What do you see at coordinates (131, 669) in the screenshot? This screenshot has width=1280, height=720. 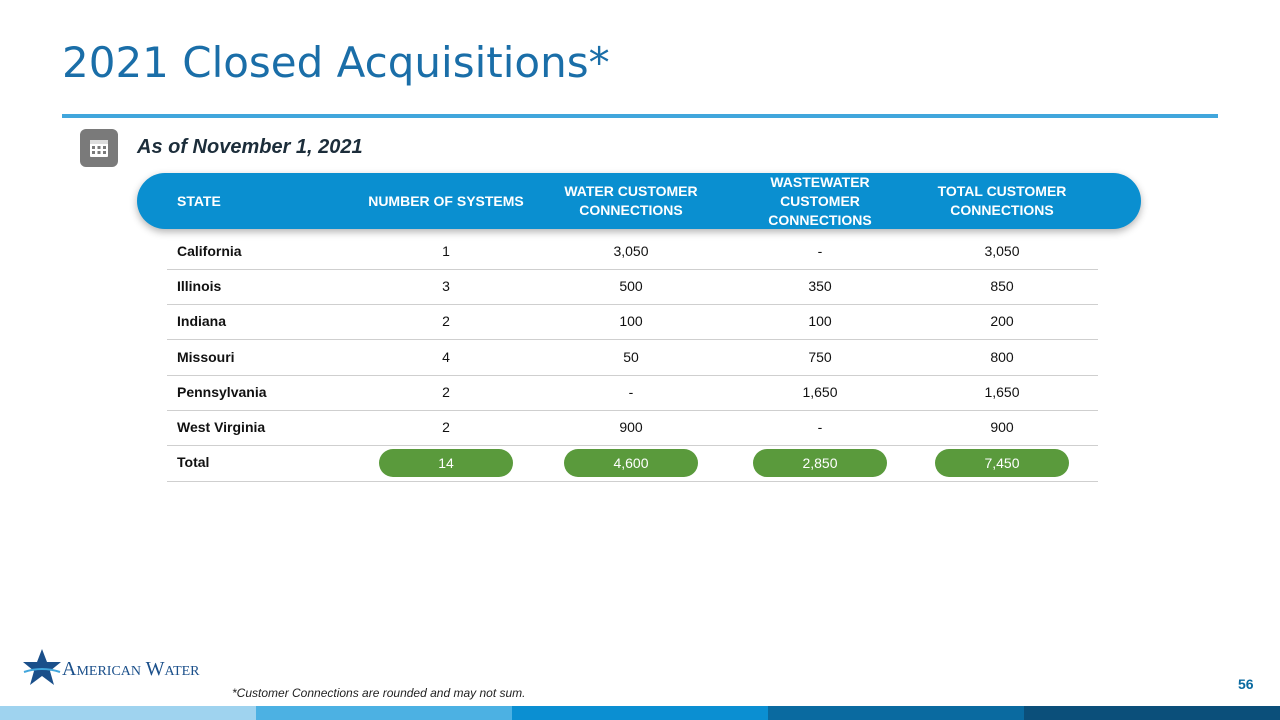 I see `logo-text: American Water` at bounding box center [131, 669].